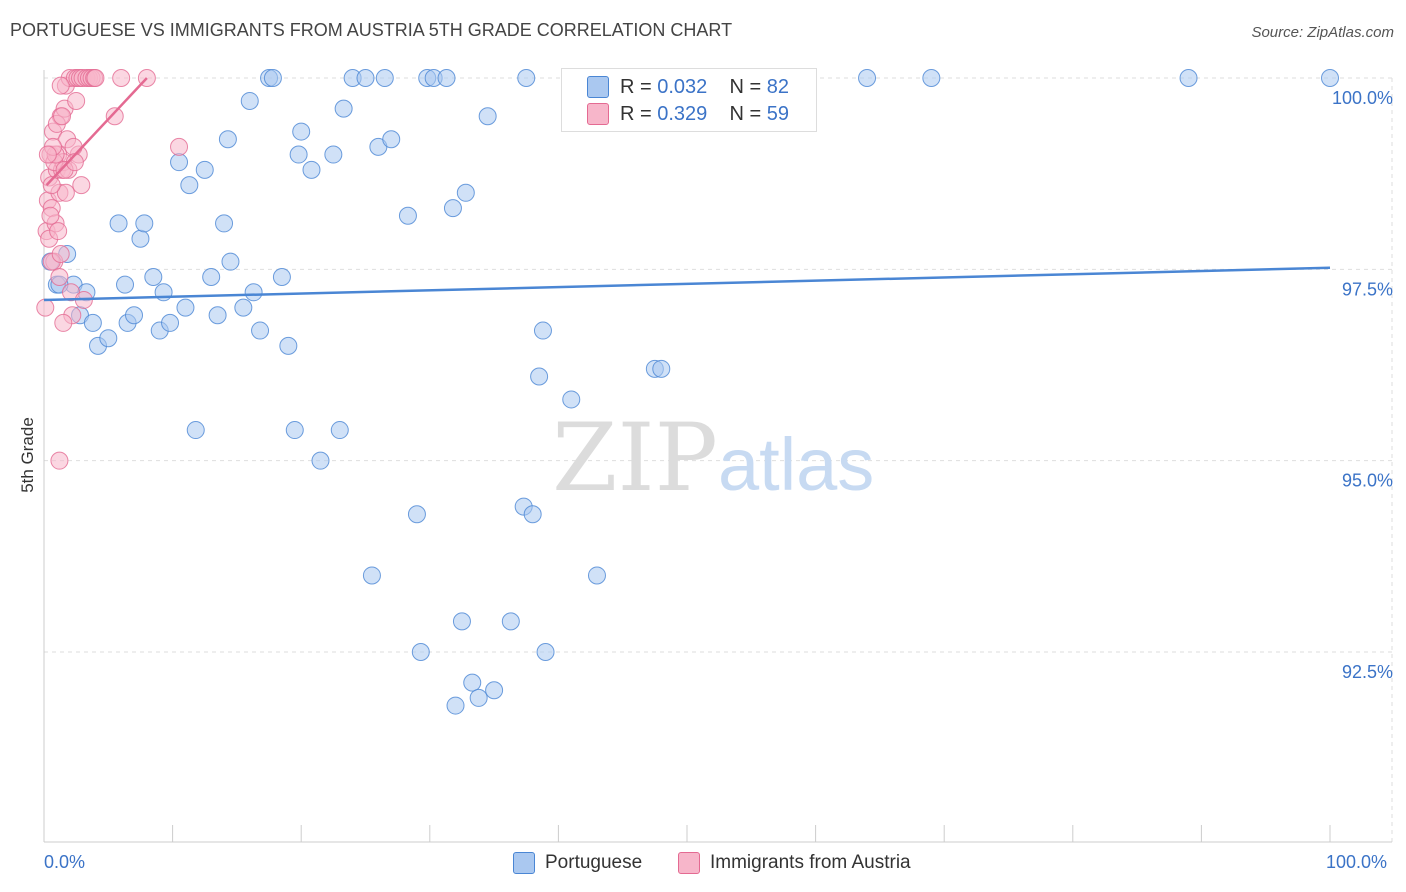 The height and width of the screenshot is (892, 1406). What do you see at coordinates (748, 86) in the screenshot?
I see `n-label: N =` at bounding box center [748, 86].